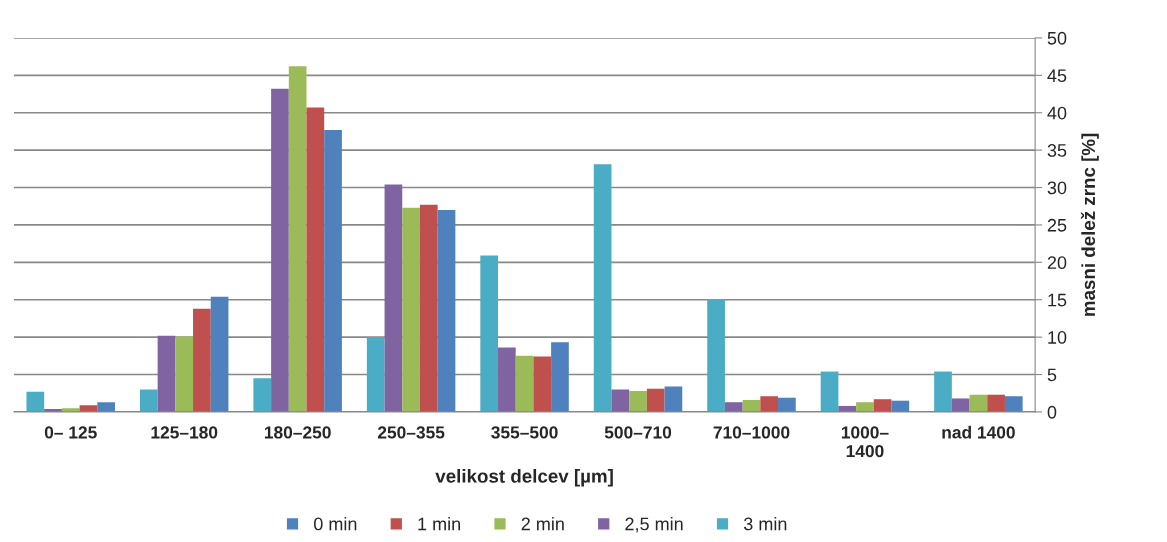 This screenshot has width=1167, height=542. Describe the element at coordinates (70, 432) in the screenshot. I see `x-tick-label: 0– 125` at that location.